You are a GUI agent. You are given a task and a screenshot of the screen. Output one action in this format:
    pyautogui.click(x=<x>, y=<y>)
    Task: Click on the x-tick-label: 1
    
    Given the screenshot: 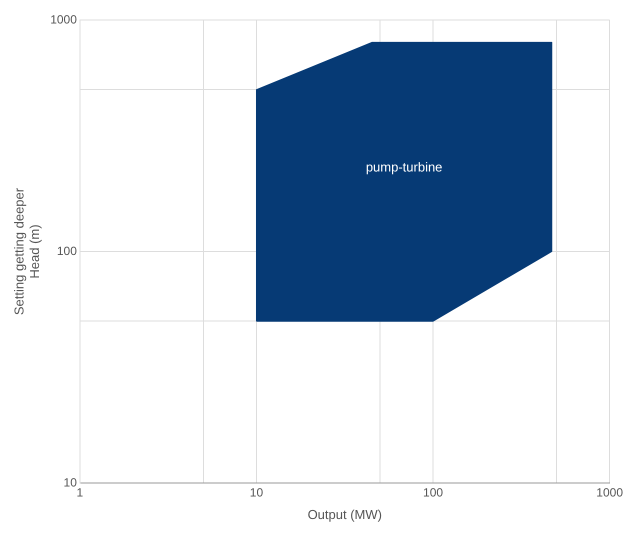 What is the action you would take?
    pyautogui.click(x=80, y=493)
    